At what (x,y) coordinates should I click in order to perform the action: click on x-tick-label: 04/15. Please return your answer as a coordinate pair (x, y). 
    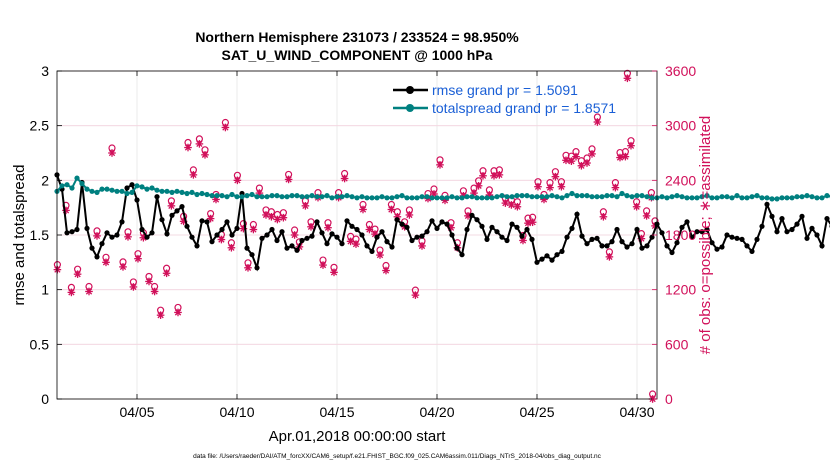
    Looking at the image, I should click on (336, 412).